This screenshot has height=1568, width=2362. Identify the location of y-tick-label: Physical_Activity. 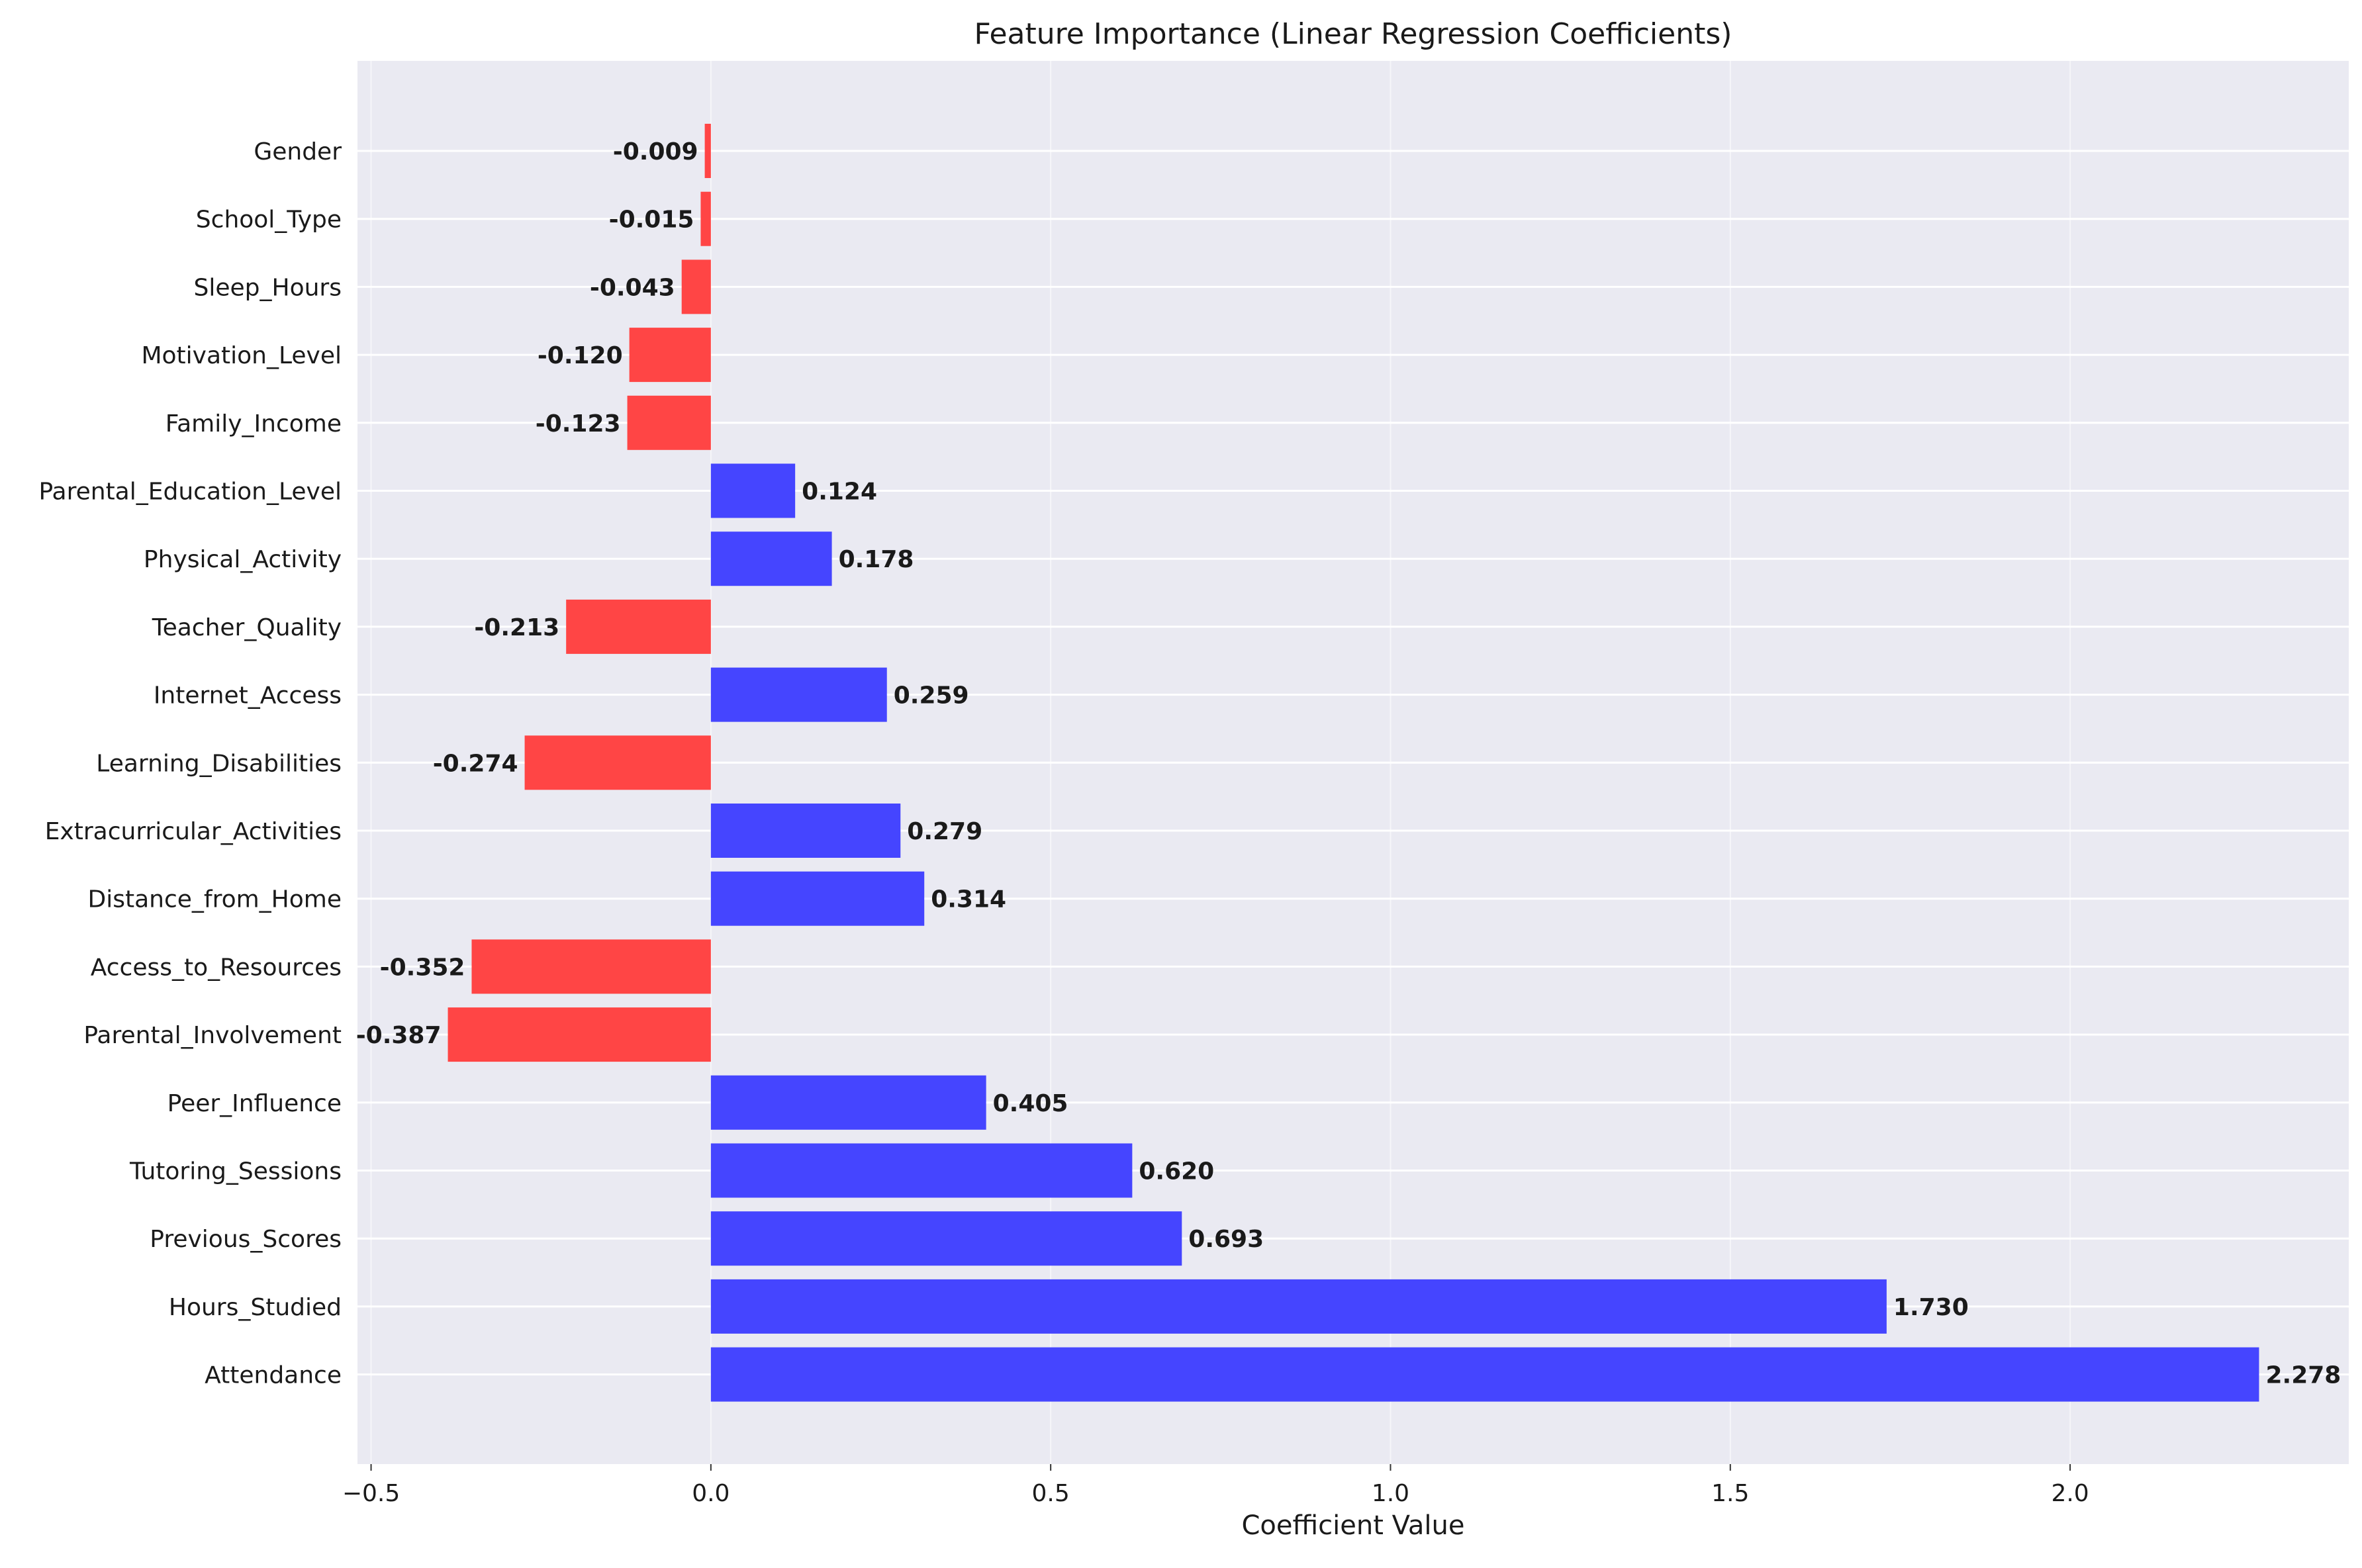
(243, 559).